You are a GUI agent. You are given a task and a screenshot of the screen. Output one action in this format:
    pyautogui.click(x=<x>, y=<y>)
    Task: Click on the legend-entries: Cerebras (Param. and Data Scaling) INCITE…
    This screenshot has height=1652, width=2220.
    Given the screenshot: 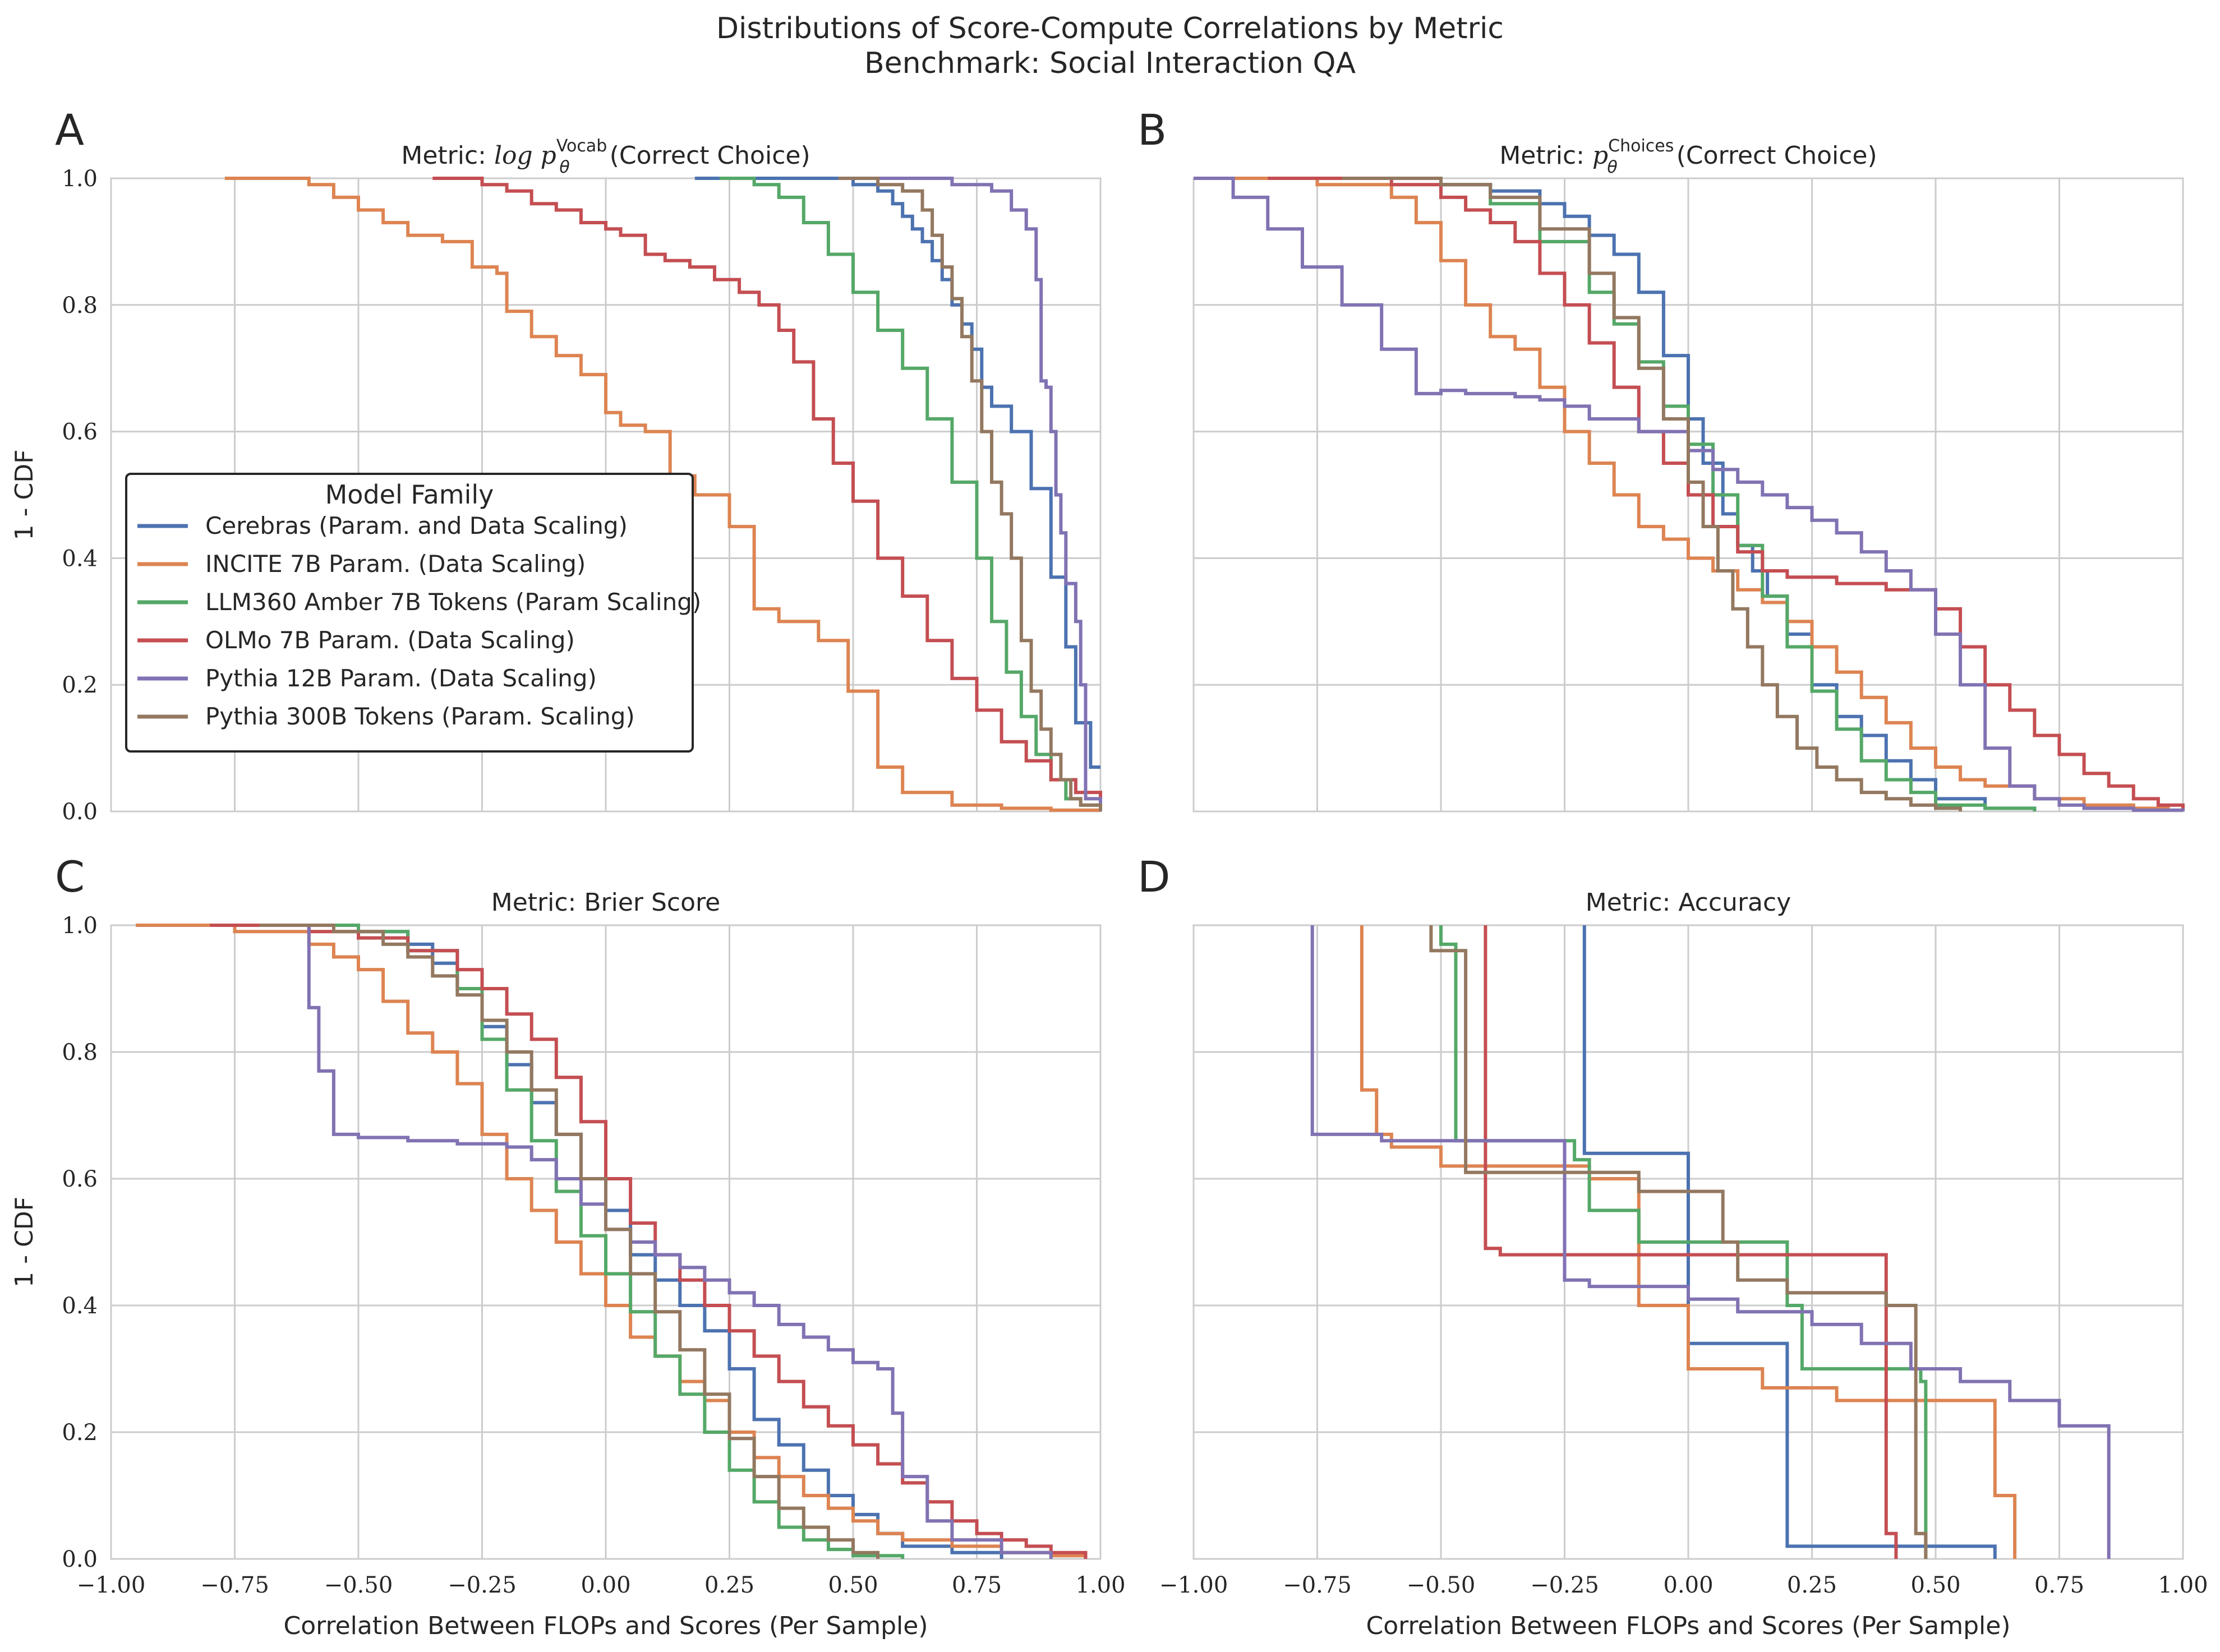 What is the action you would take?
    pyautogui.click(x=419, y=621)
    